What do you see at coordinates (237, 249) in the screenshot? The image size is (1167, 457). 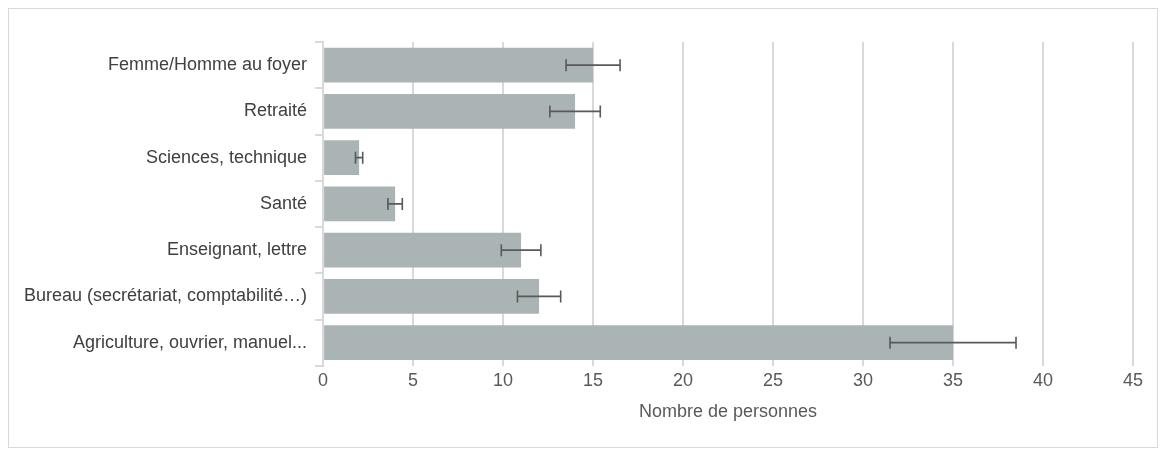 I see `y-tick-label: Enseignant, lettre` at bounding box center [237, 249].